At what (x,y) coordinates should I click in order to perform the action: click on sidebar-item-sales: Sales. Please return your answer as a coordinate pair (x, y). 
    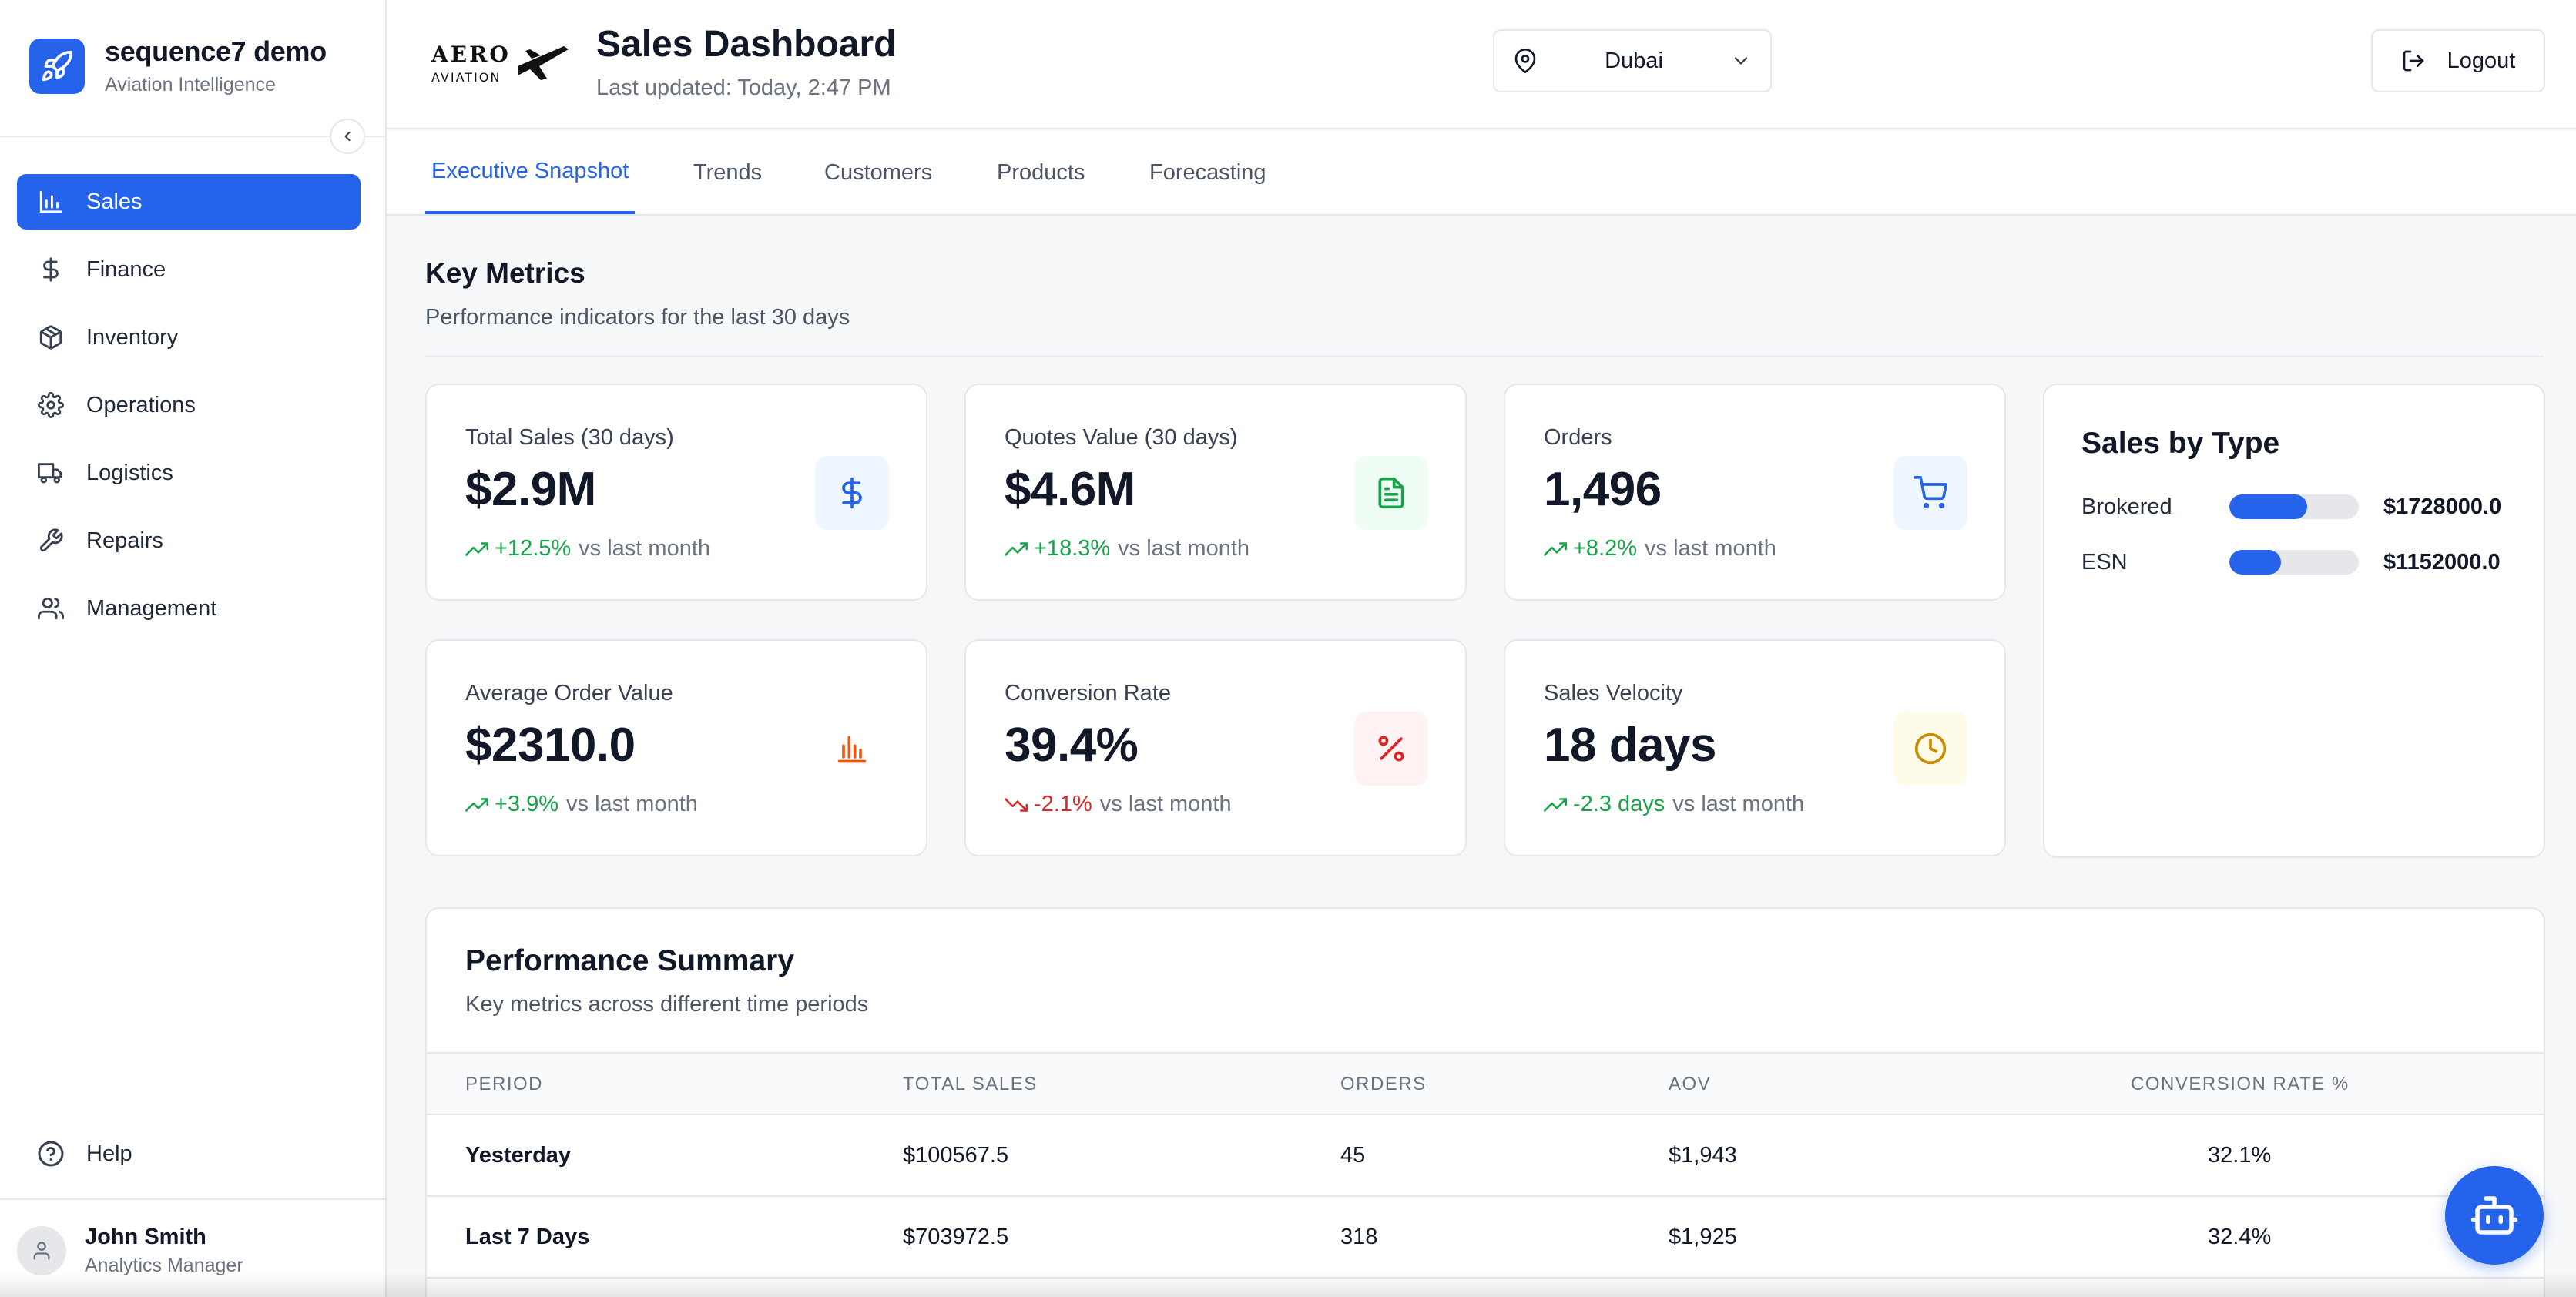
    Looking at the image, I should click on (189, 202).